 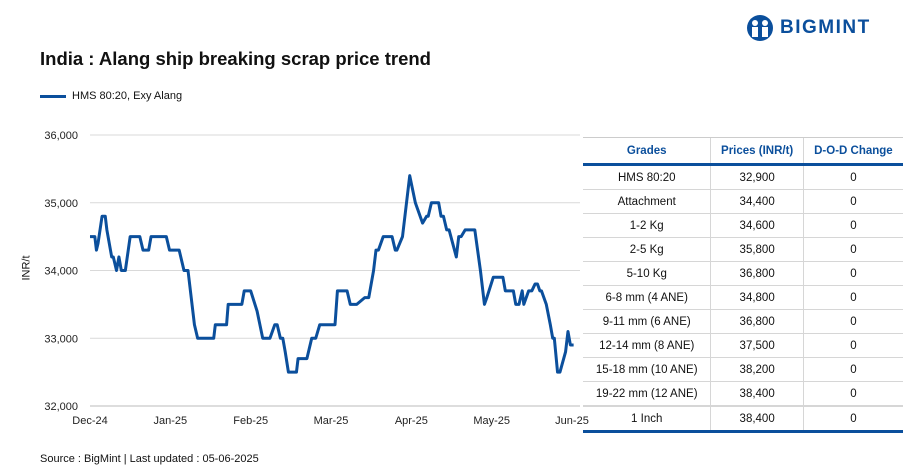 I want to click on price-cell: 38,200, so click(x=757, y=369).